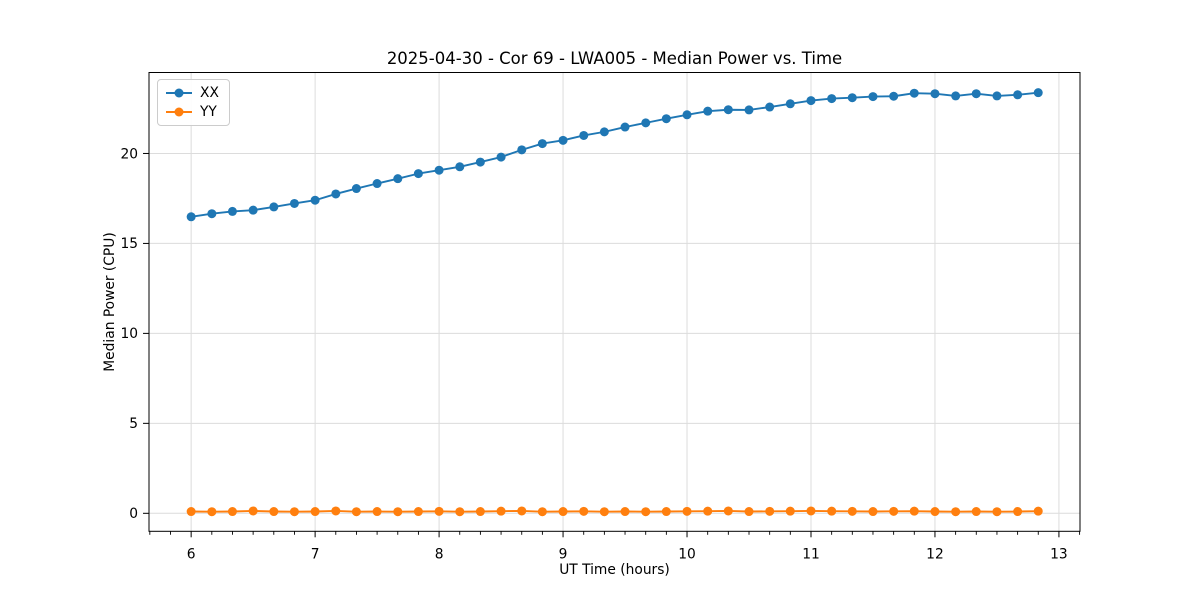 The image size is (1200, 600). I want to click on y-tick-label: 0, so click(133, 514).